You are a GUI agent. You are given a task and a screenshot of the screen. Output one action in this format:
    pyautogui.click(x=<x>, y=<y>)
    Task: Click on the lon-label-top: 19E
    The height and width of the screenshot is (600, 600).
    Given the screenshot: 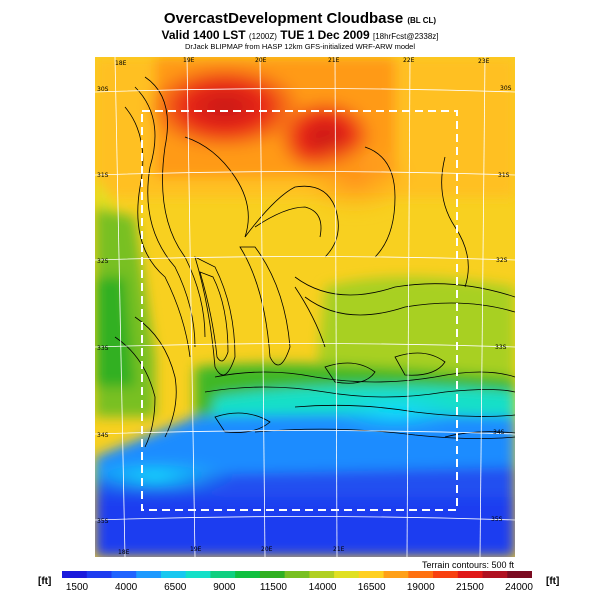 What is the action you would take?
    pyautogui.click(x=189, y=60)
    